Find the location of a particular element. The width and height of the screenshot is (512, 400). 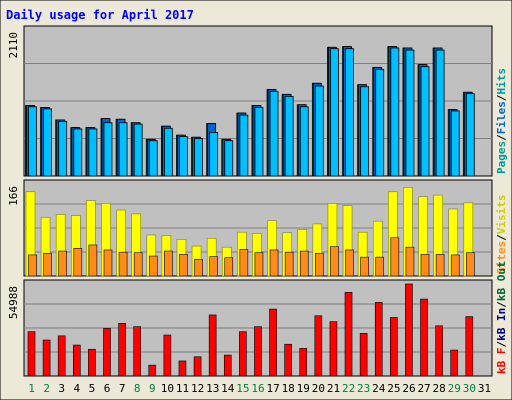

day-label: 16 is located at coordinates (257, 388).